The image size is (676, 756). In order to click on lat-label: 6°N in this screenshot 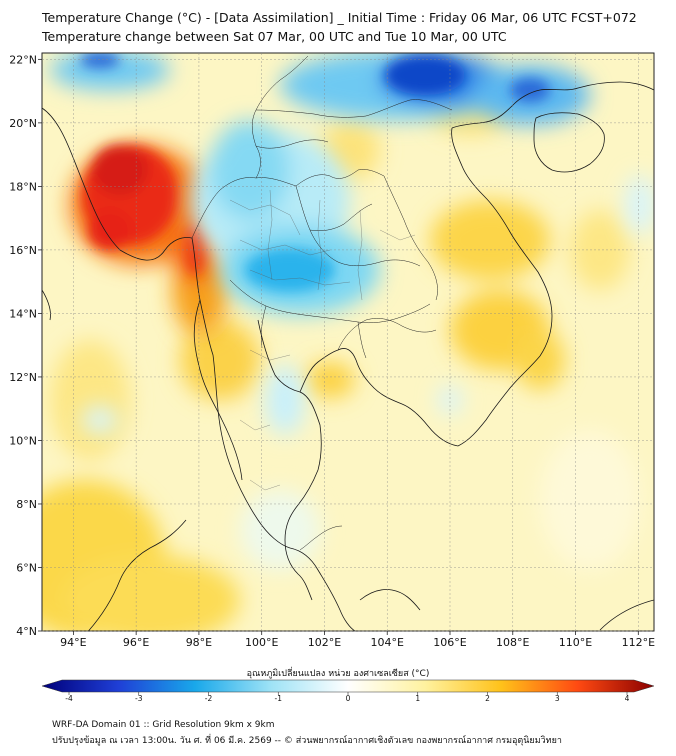, I will do `click(26, 567)`.